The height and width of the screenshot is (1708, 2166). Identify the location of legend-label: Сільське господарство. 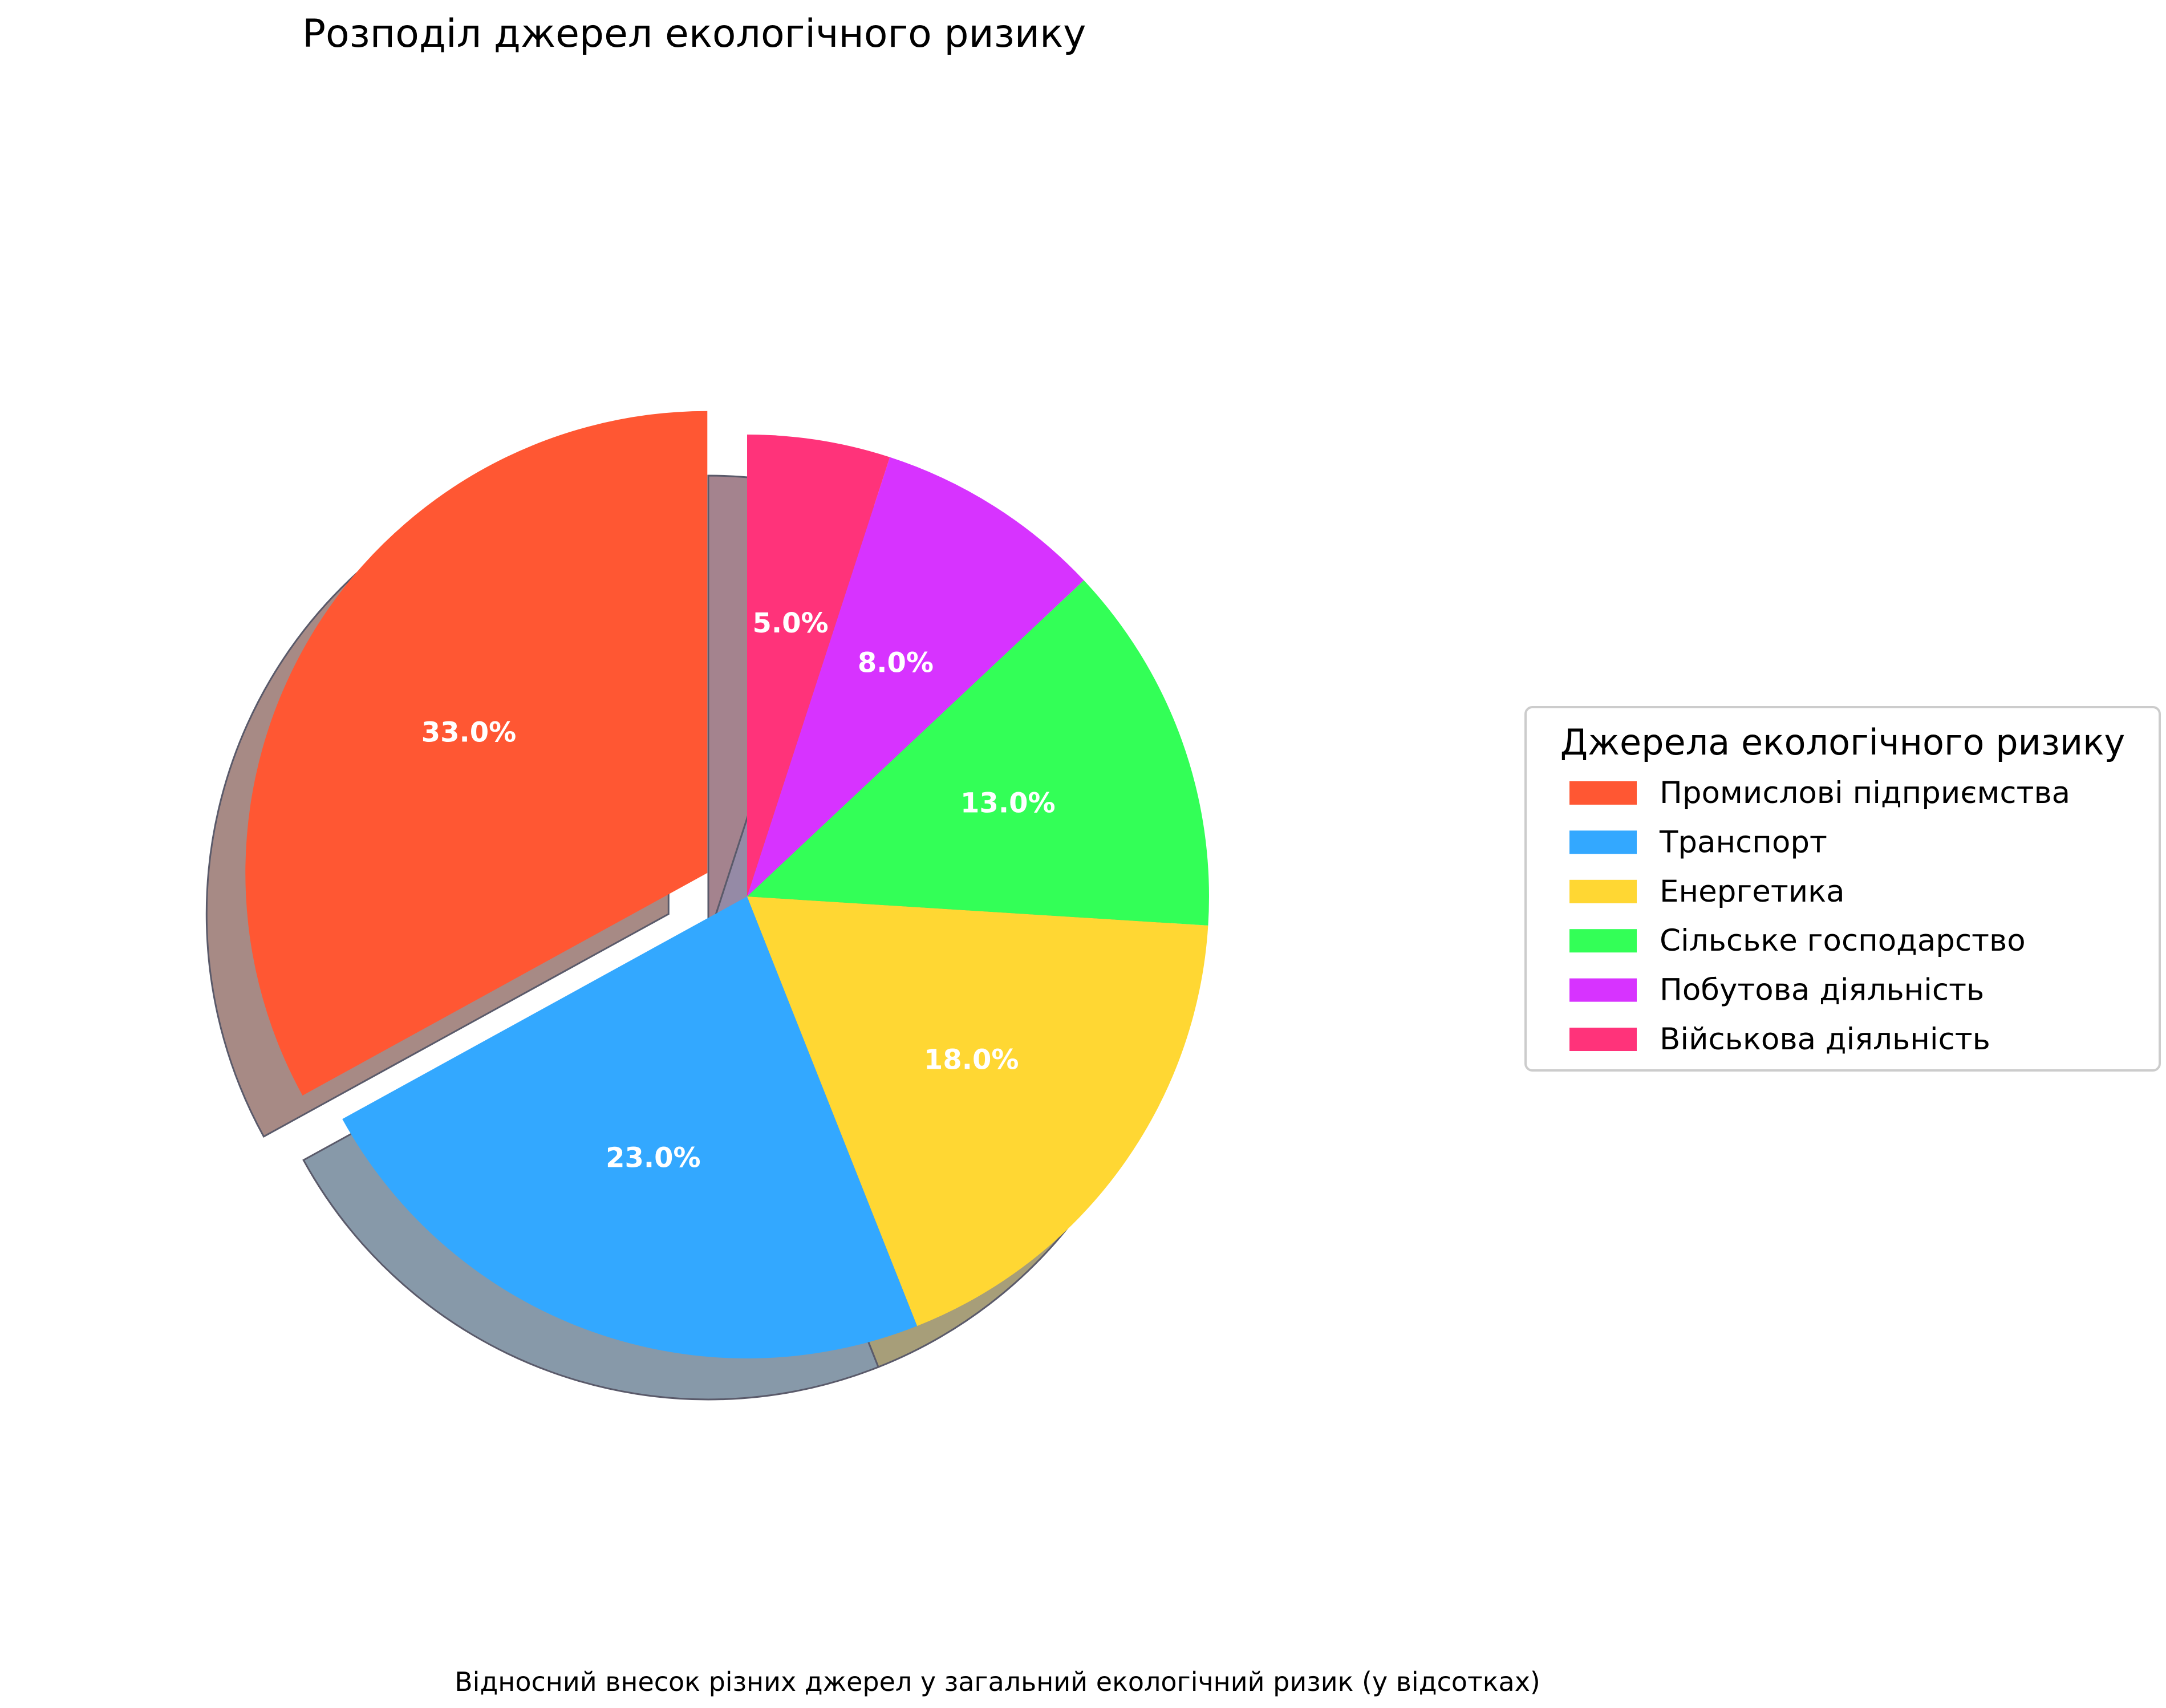
(1843, 940).